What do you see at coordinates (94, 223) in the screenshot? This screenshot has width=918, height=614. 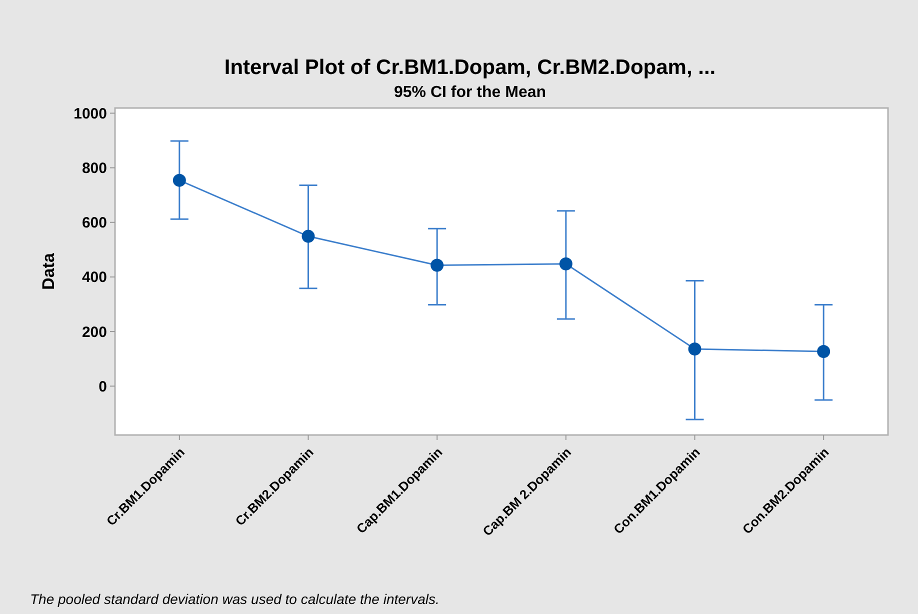 I see `y-tick-label: 600` at bounding box center [94, 223].